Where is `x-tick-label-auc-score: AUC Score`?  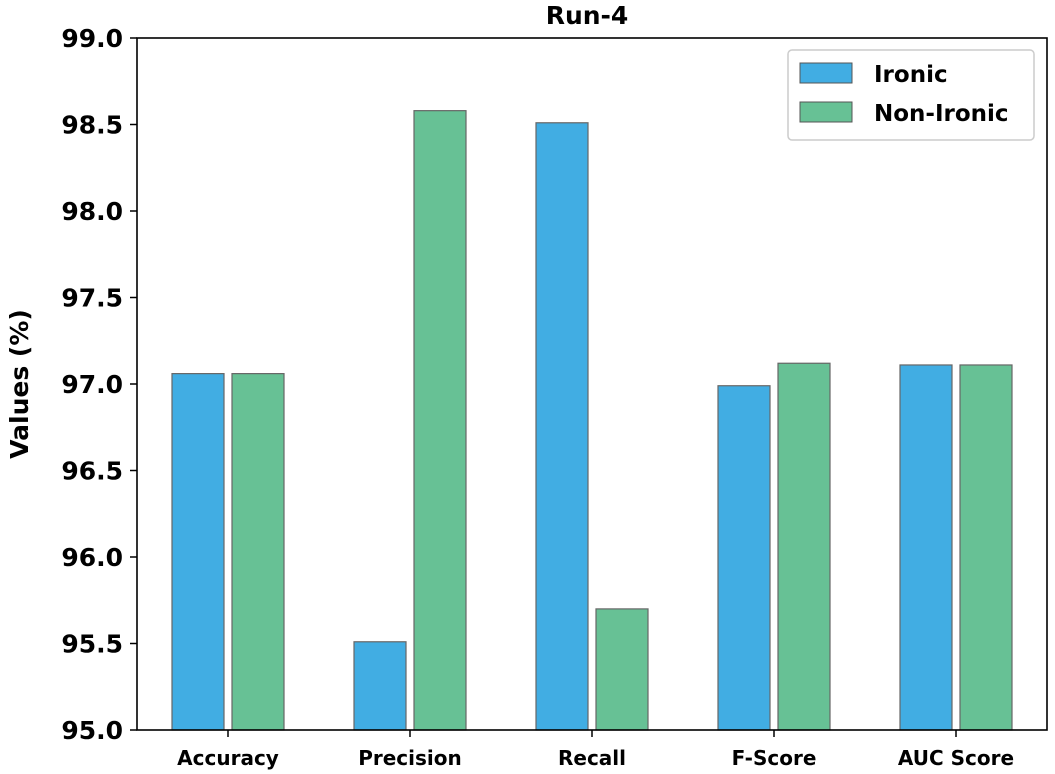
x-tick-label-auc-score: AUC Score is located at coordinates (956, 758).